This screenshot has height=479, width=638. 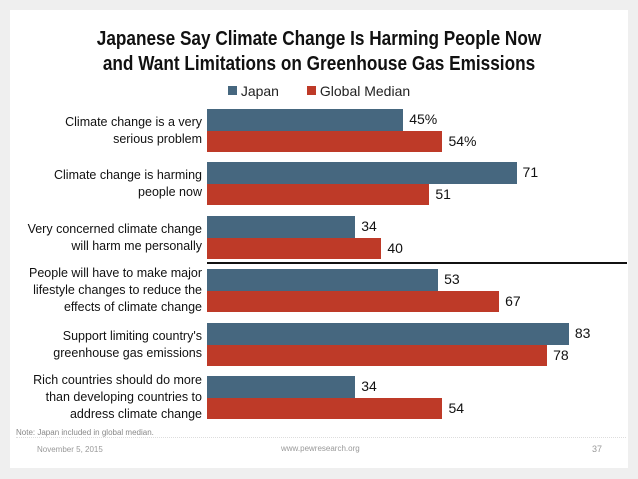 I want to click on category-label-line: serious problem, so click(x=157, y=138).